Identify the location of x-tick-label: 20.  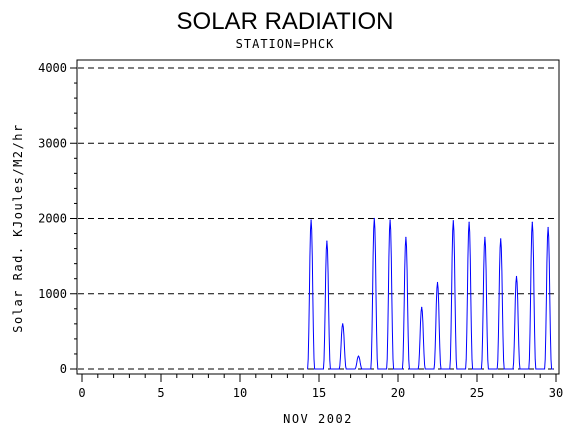
(398, 393).